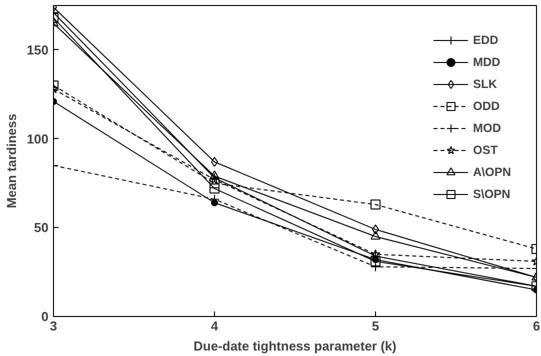 Image resolution: width=541 pixels, height=356 pixels. What do you see at coordinates (11, 161) in the screenshot?
I see `y-axis-title: Mean tardiness` at bounding box center [11, 161].